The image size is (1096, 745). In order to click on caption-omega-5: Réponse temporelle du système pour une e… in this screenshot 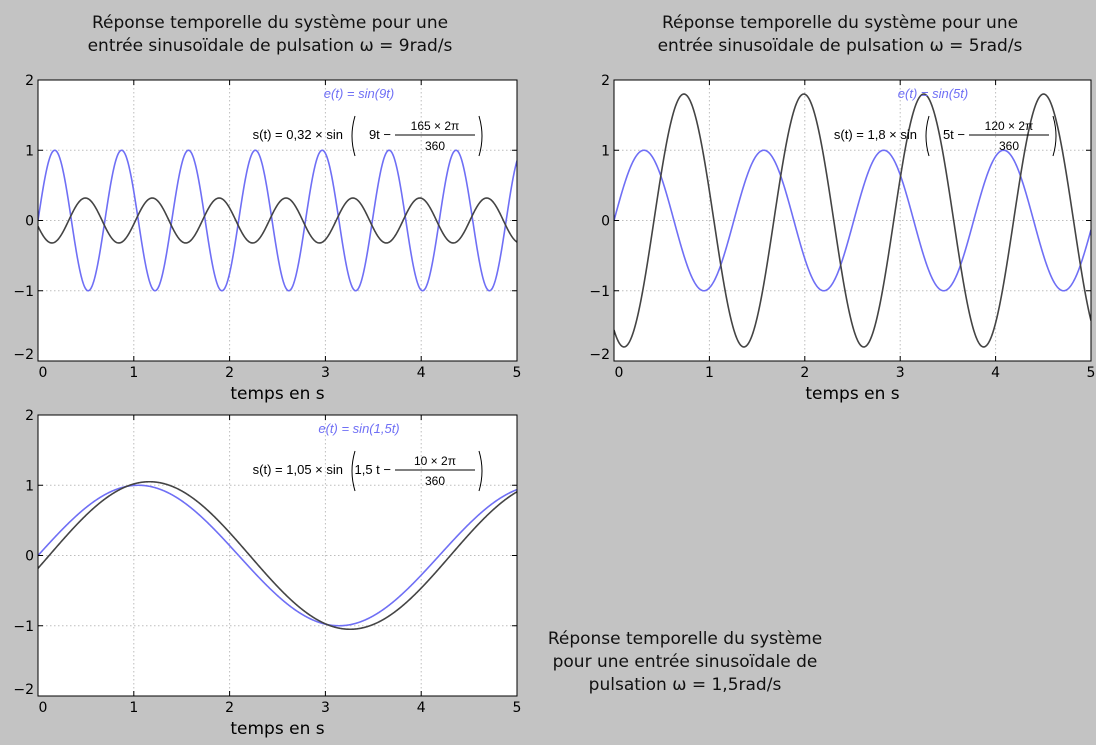, I will do `click(840, 35)`.